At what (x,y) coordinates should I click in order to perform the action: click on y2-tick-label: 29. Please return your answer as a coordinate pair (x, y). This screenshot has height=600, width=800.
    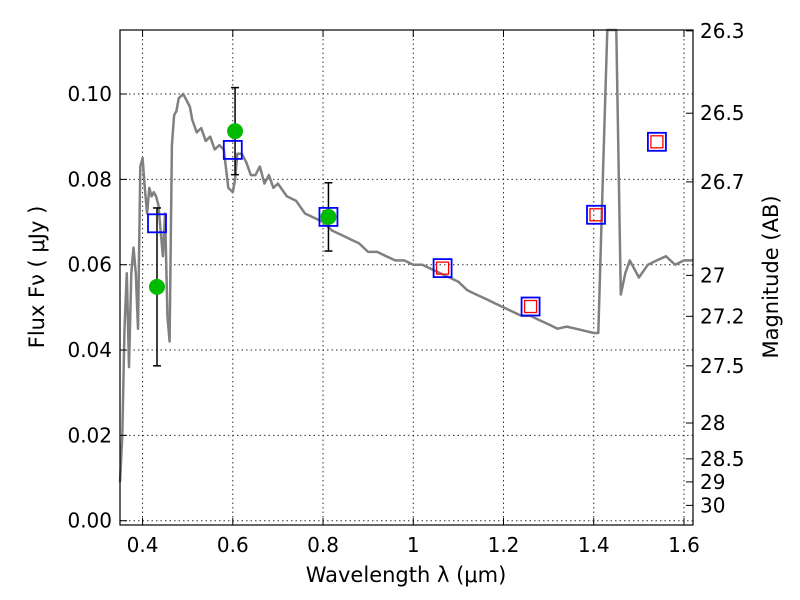
    Looking at the image, I should click on (712, 482).